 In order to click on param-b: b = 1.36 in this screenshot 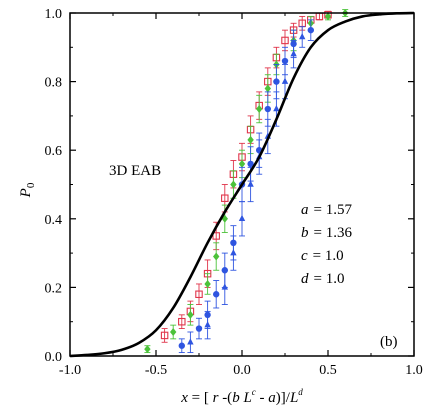, I will do `click(326, 233)`.